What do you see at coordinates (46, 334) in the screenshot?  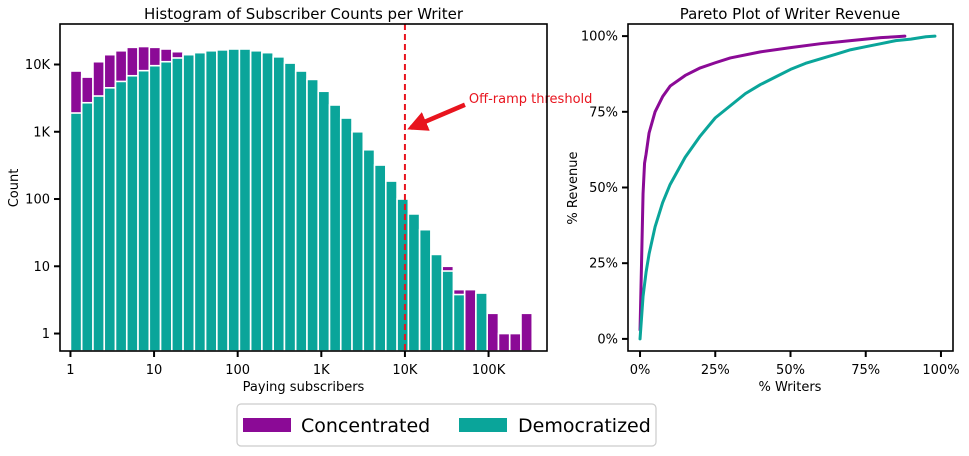 I see `y-tick-label: 1` at bounding box center [46, 334].